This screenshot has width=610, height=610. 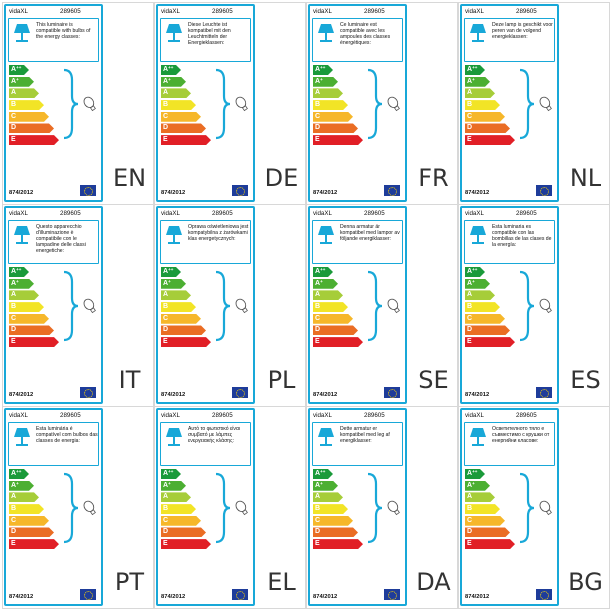 I want to click on energy-class-bar: D, so click(x=183, y=330).